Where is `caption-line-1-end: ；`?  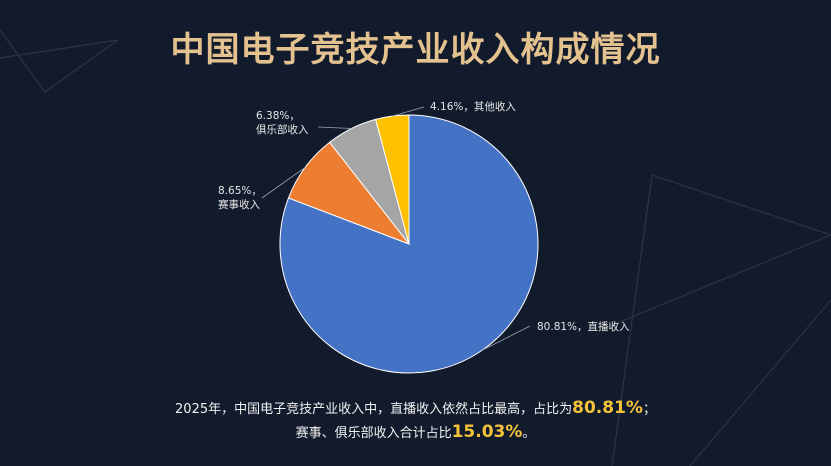 caption-line-1-end: ； is located at coordinates (649, 409).